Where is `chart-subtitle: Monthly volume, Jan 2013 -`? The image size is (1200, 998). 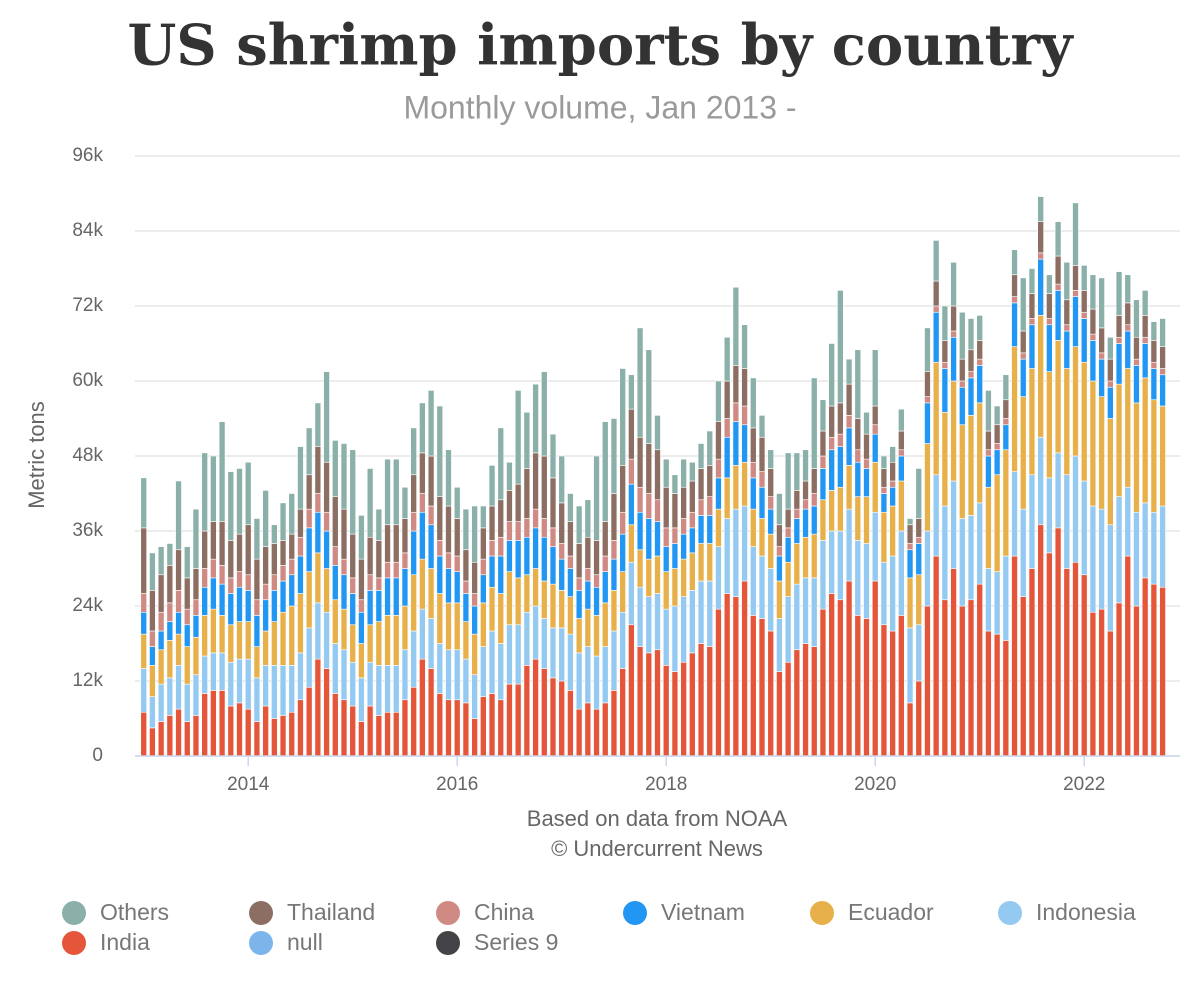 chart-subtitle: Monthly volume, Jan 2013 - is located at coordinates (599, 107).